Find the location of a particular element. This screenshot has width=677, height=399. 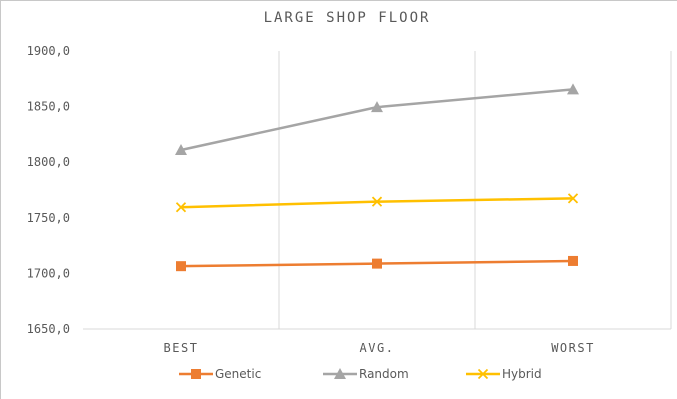

legend-item-random: Random is located at coordinates (366, 374).